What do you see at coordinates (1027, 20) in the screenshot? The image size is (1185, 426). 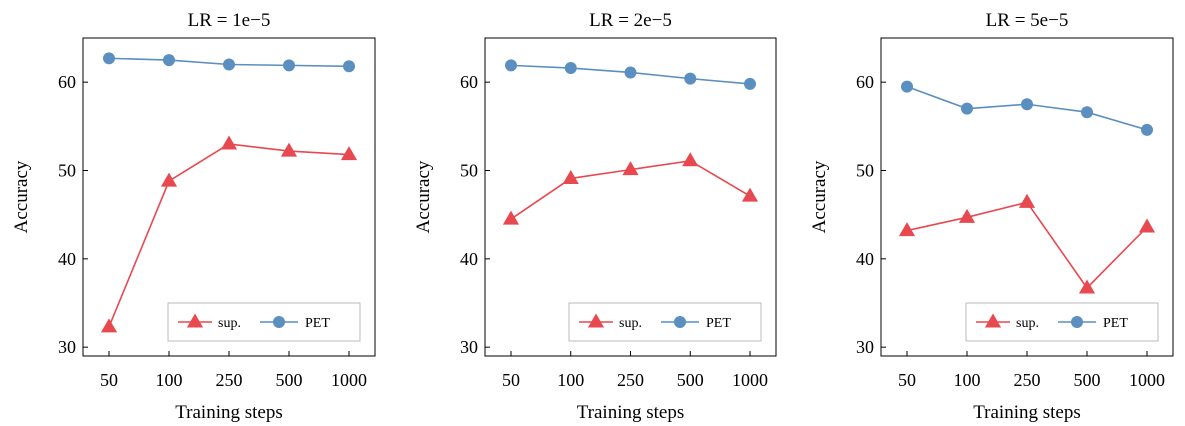 I see `chart-title: LR = 5e−5` at bounding box center [1027, 20].